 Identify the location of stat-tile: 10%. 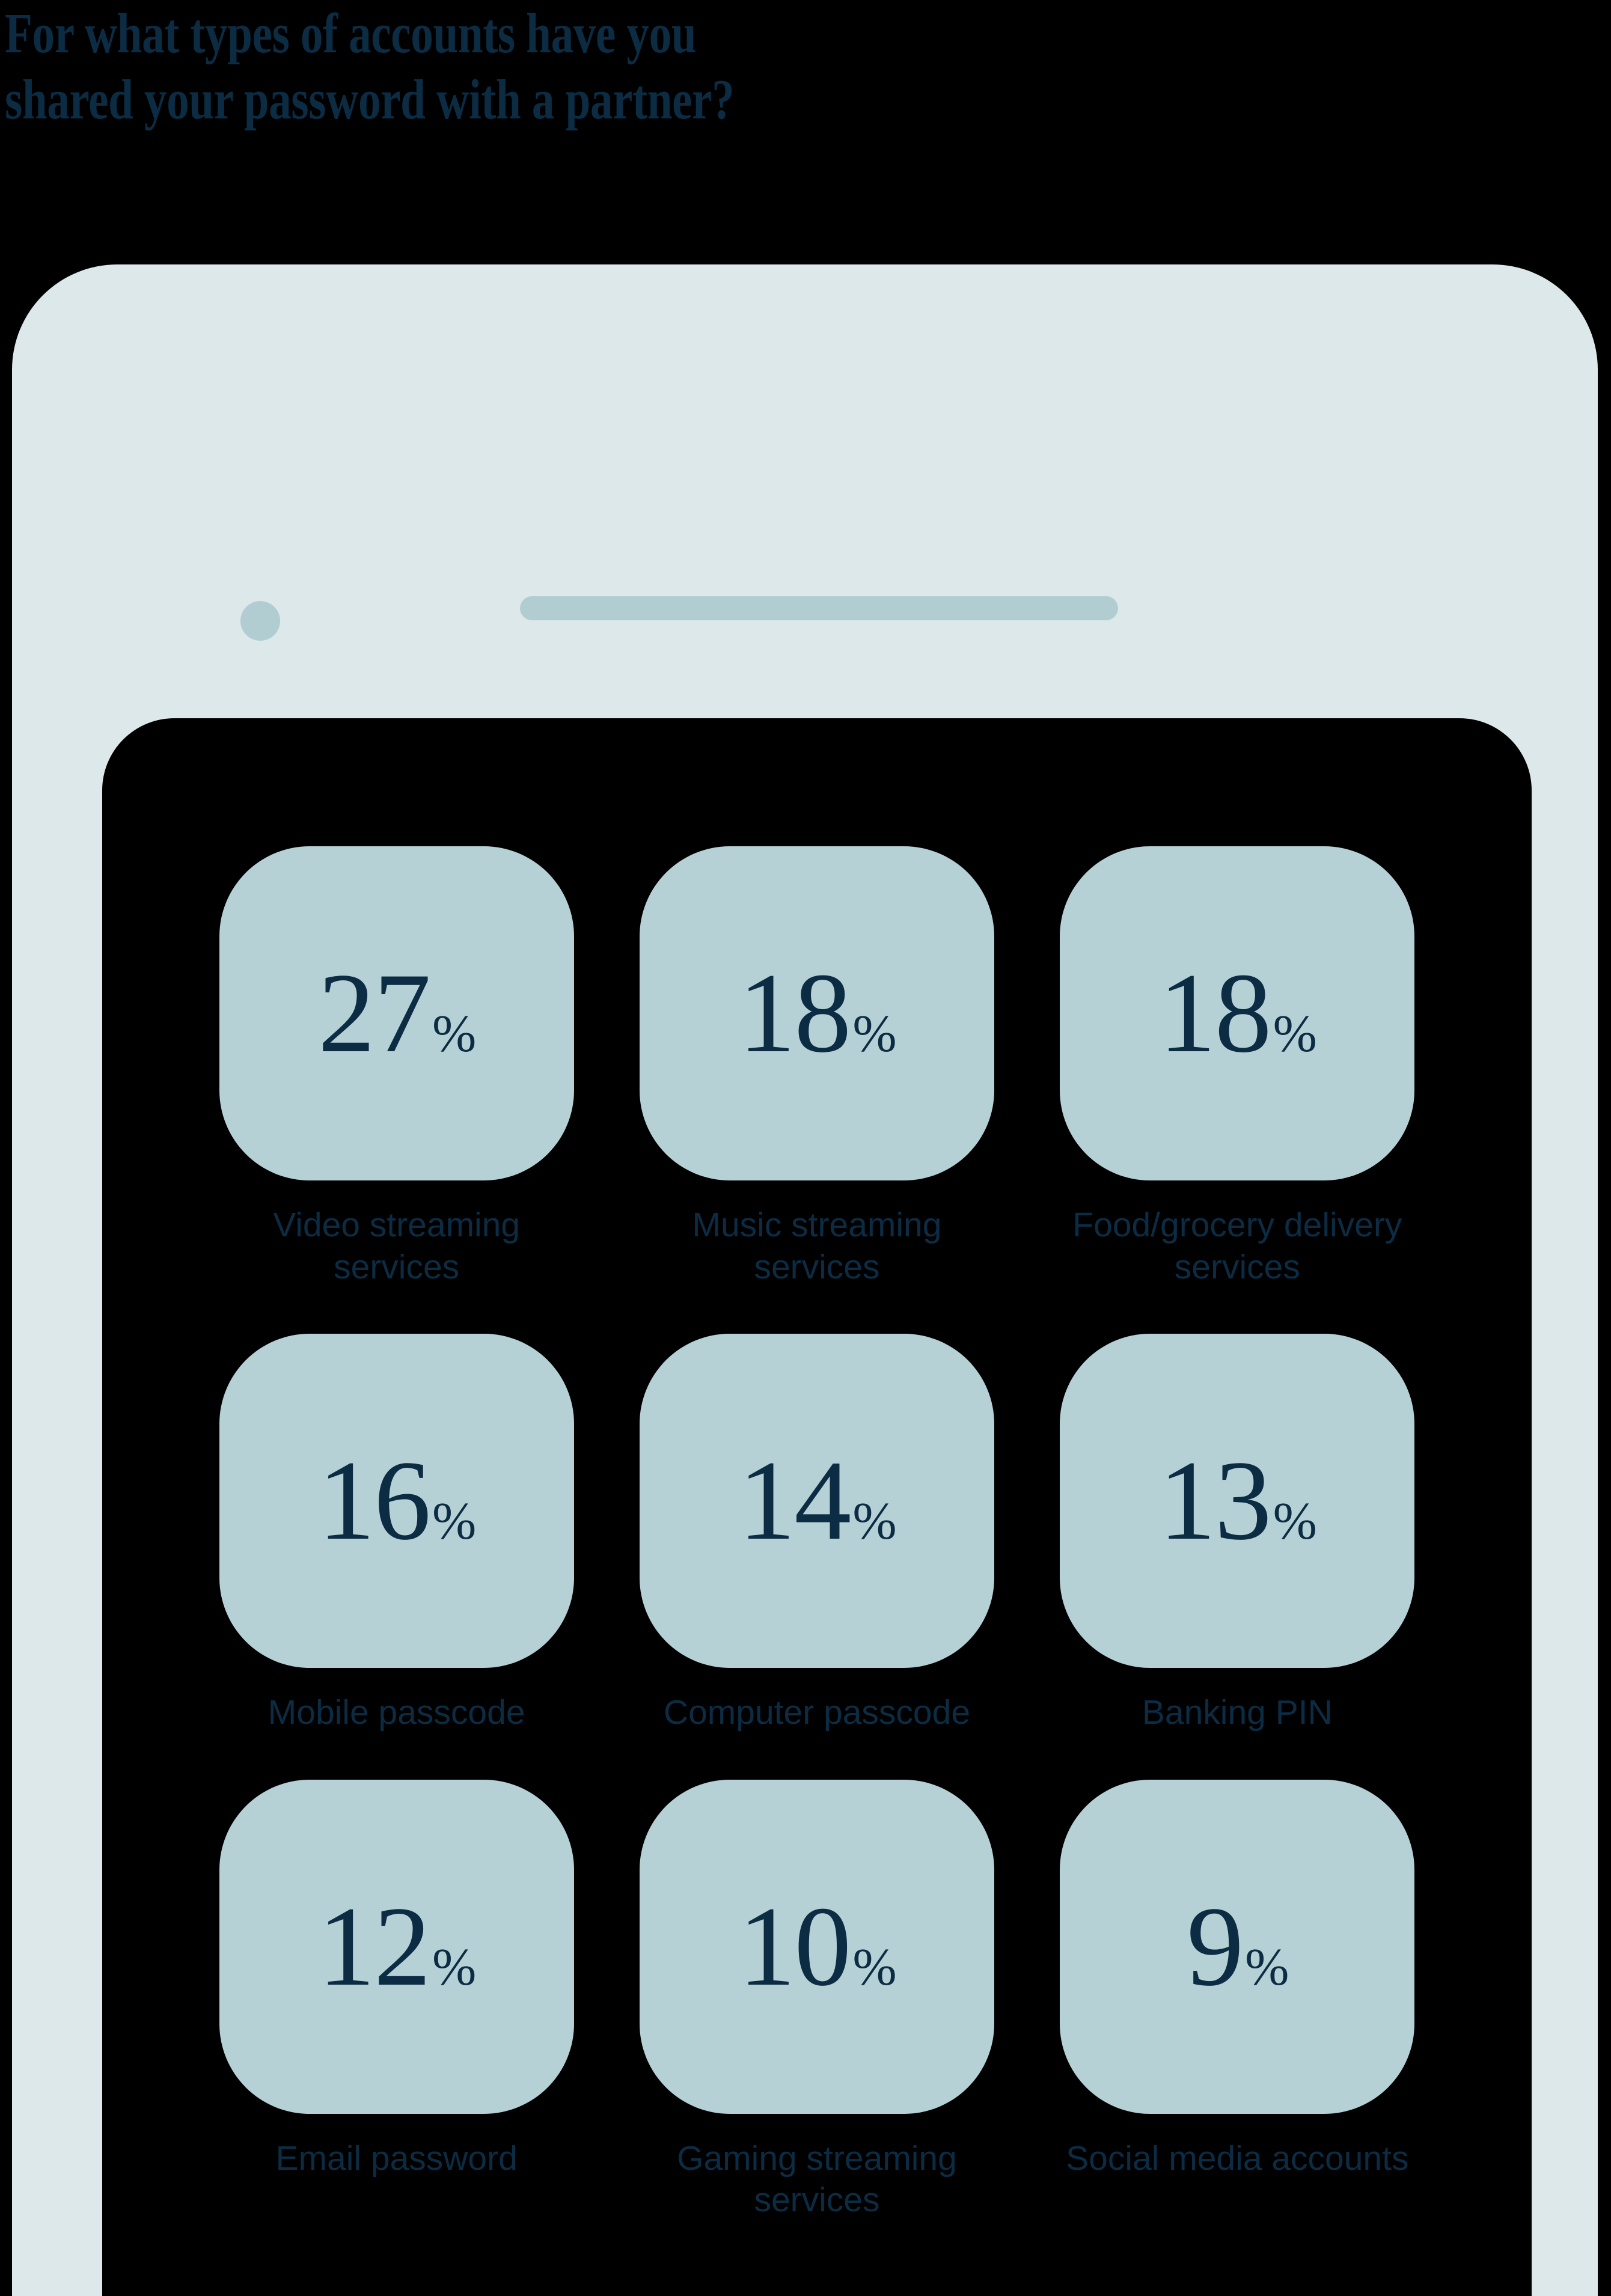
(816, 1946).